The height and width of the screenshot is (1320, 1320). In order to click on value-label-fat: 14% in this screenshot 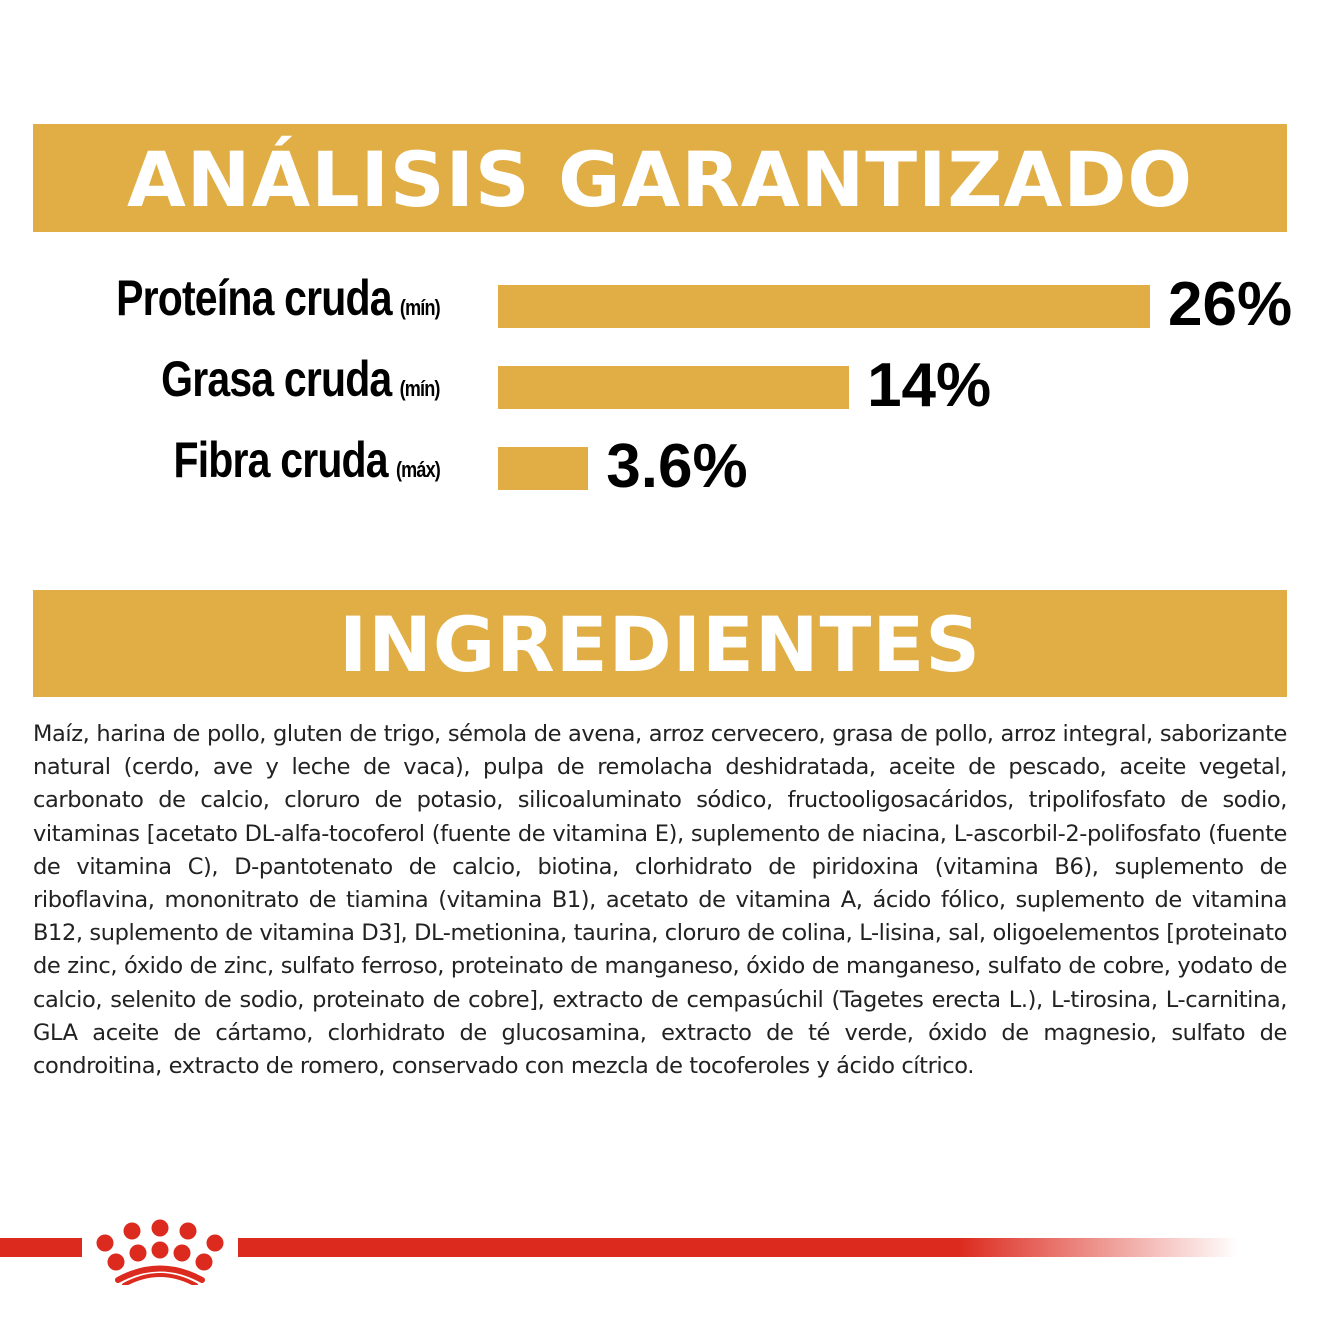, I will do `click(929, 385)`.